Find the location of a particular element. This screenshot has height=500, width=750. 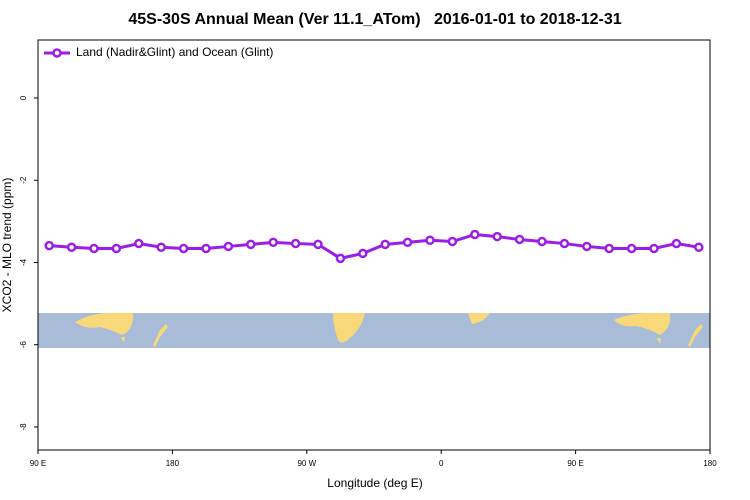

y-axis-label: XCO2 - MLO trend (ppm) is located at coordinates (7, 245).